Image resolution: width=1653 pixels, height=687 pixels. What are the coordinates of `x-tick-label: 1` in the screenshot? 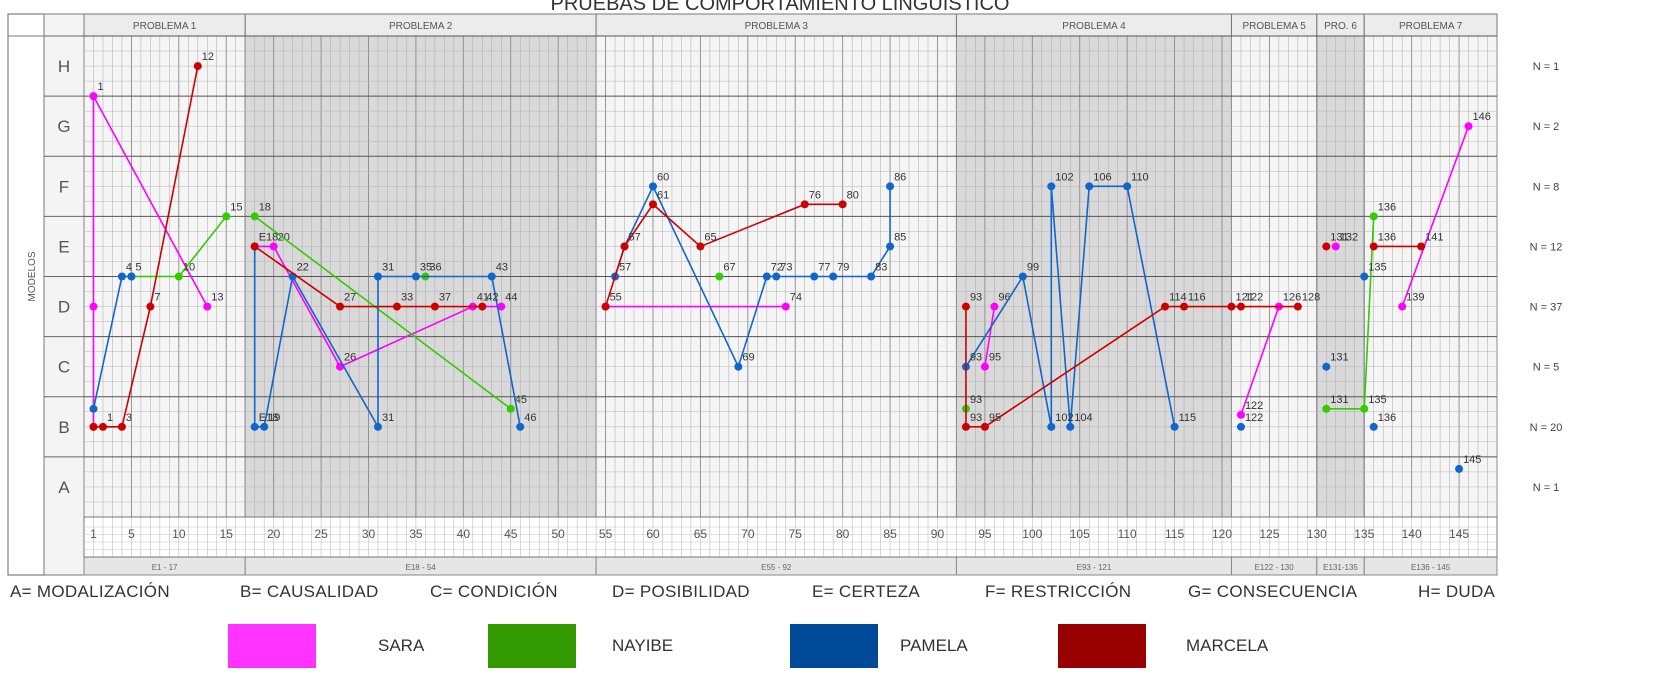 It's located at (93, 534).